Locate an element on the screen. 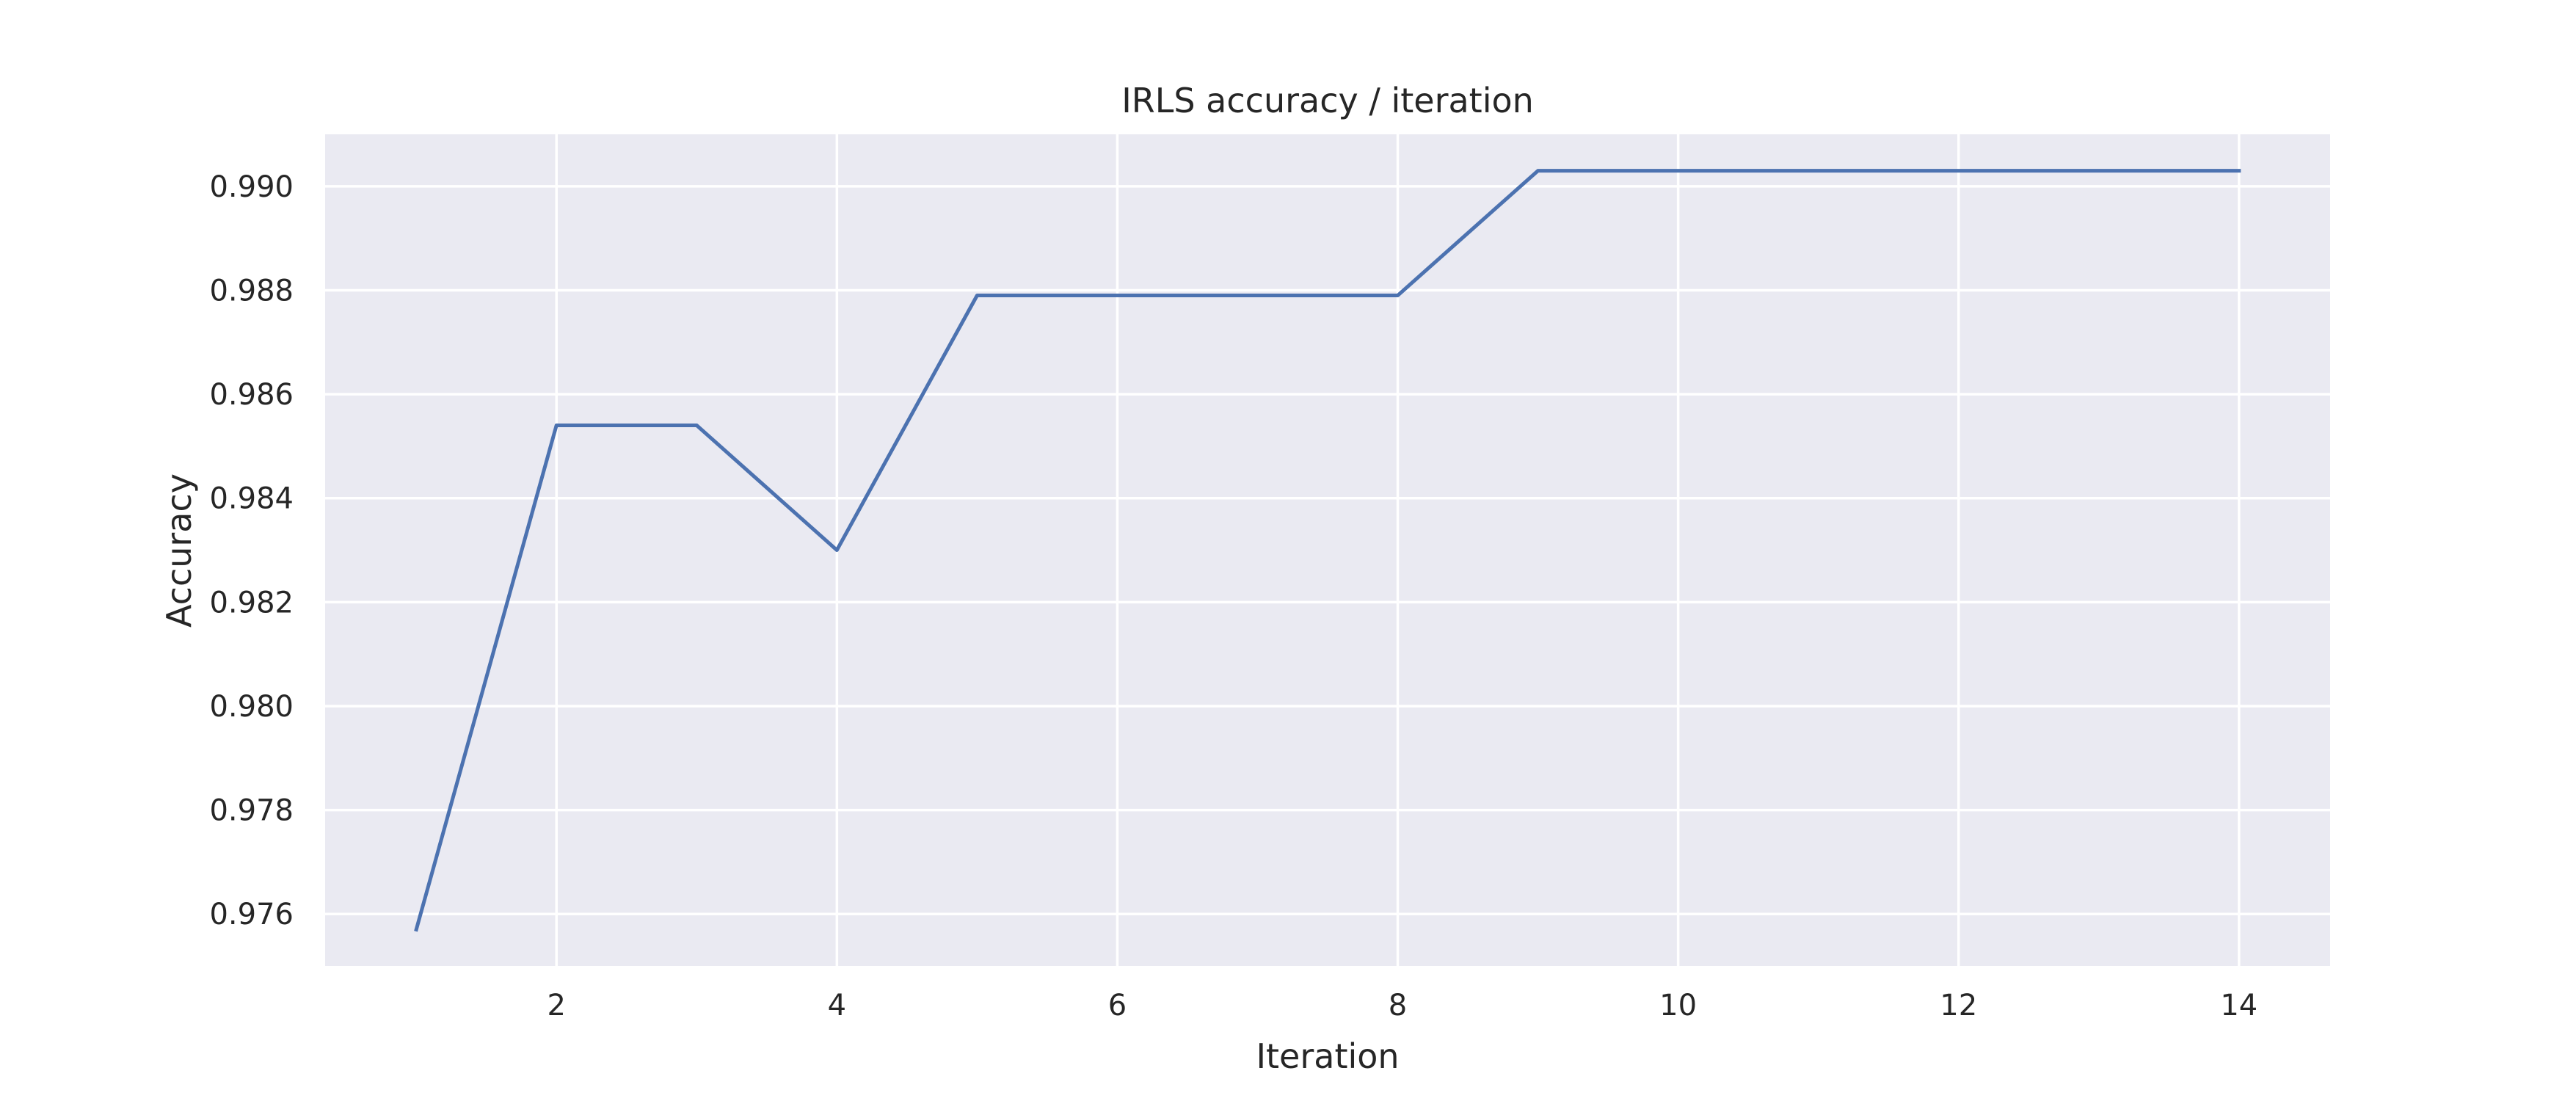 Image resolution: width=2576 pixels, height=1101 pixels. x-tick-label: 8 is located at coordinates (1398, 1005).